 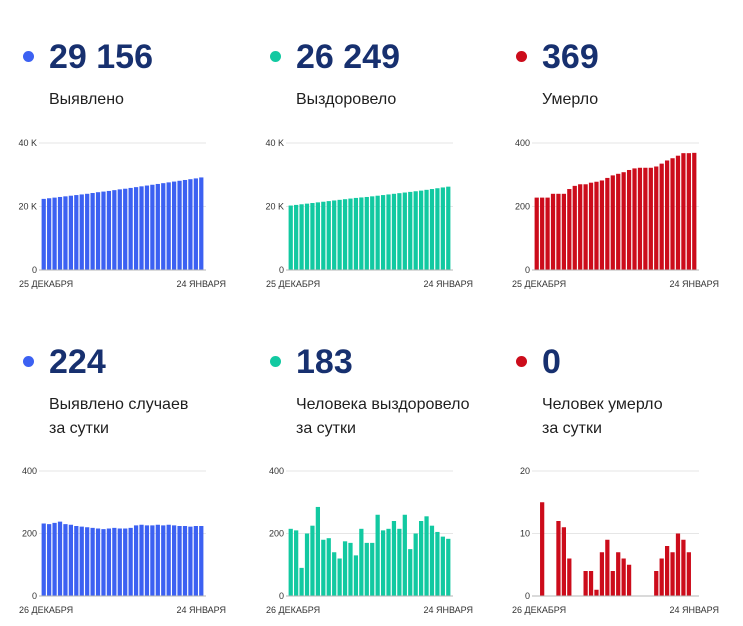 What do you see at coordinates (570, 57) in the screenshot?
I see `stat-value: 369` at bounding box center [570, 57].